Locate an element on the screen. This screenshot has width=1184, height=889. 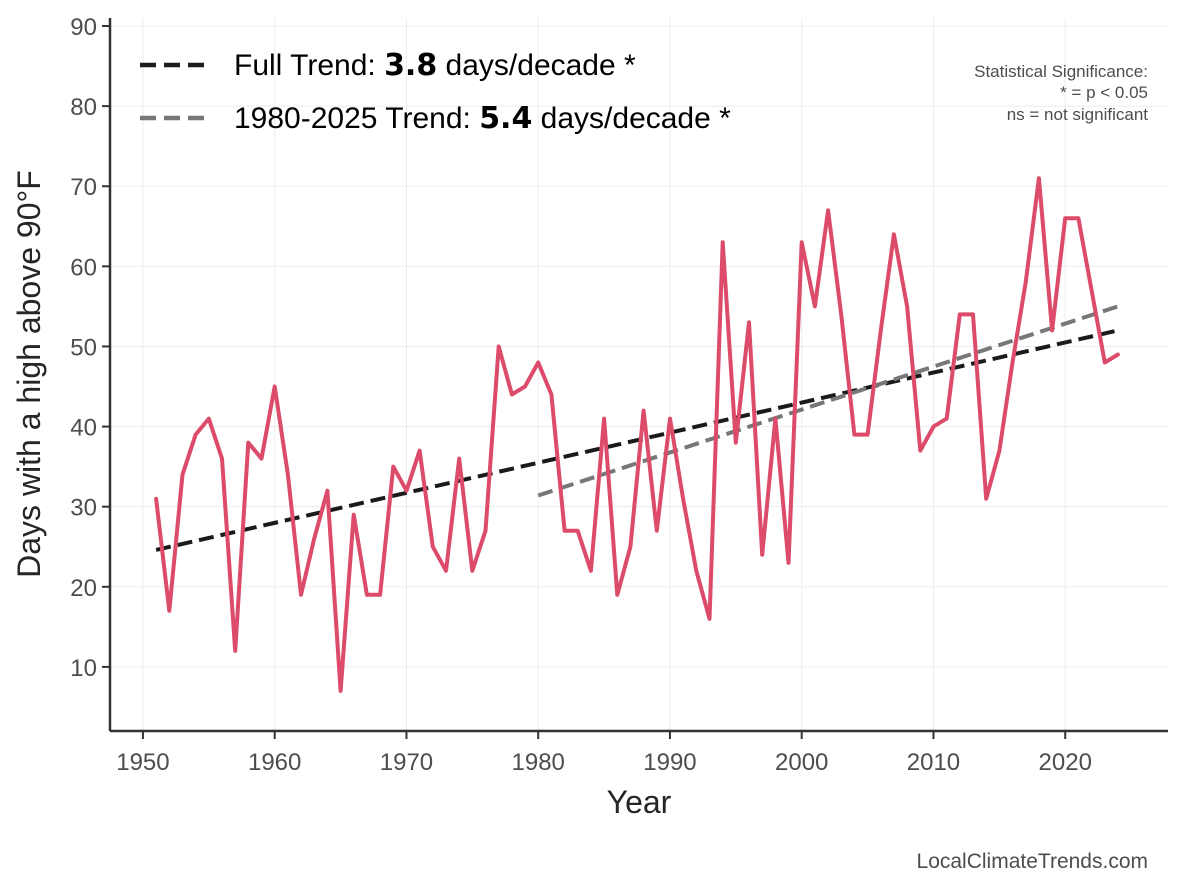
significance-title: Statistical Significance: is located at coordinates (1061, 71).